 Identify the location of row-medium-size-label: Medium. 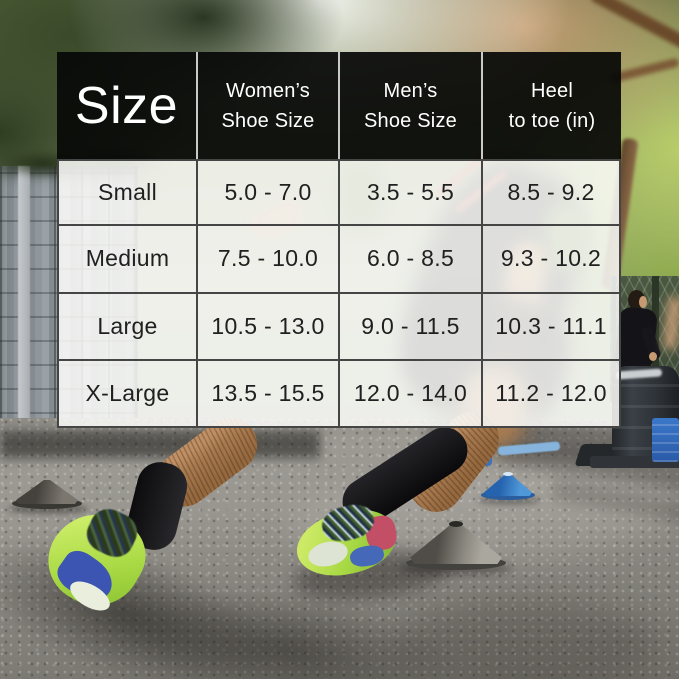
(127, 260).